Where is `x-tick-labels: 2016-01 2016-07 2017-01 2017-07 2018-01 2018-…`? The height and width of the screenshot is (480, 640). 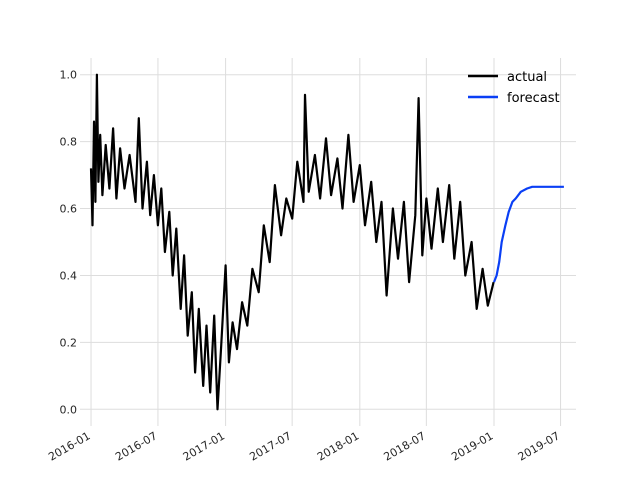
x-tick-labels: 2016-01 2016-07 2017-01 2017-07 2018-01 2018-… is located at coordinates (304, 446).